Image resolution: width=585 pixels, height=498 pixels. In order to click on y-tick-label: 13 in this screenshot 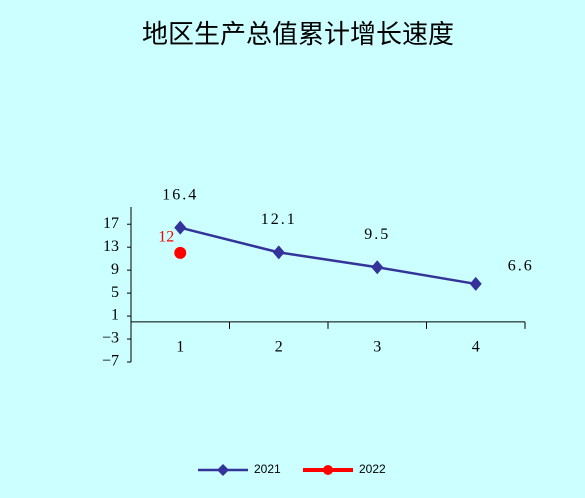, I will do `click(111, 246)`.